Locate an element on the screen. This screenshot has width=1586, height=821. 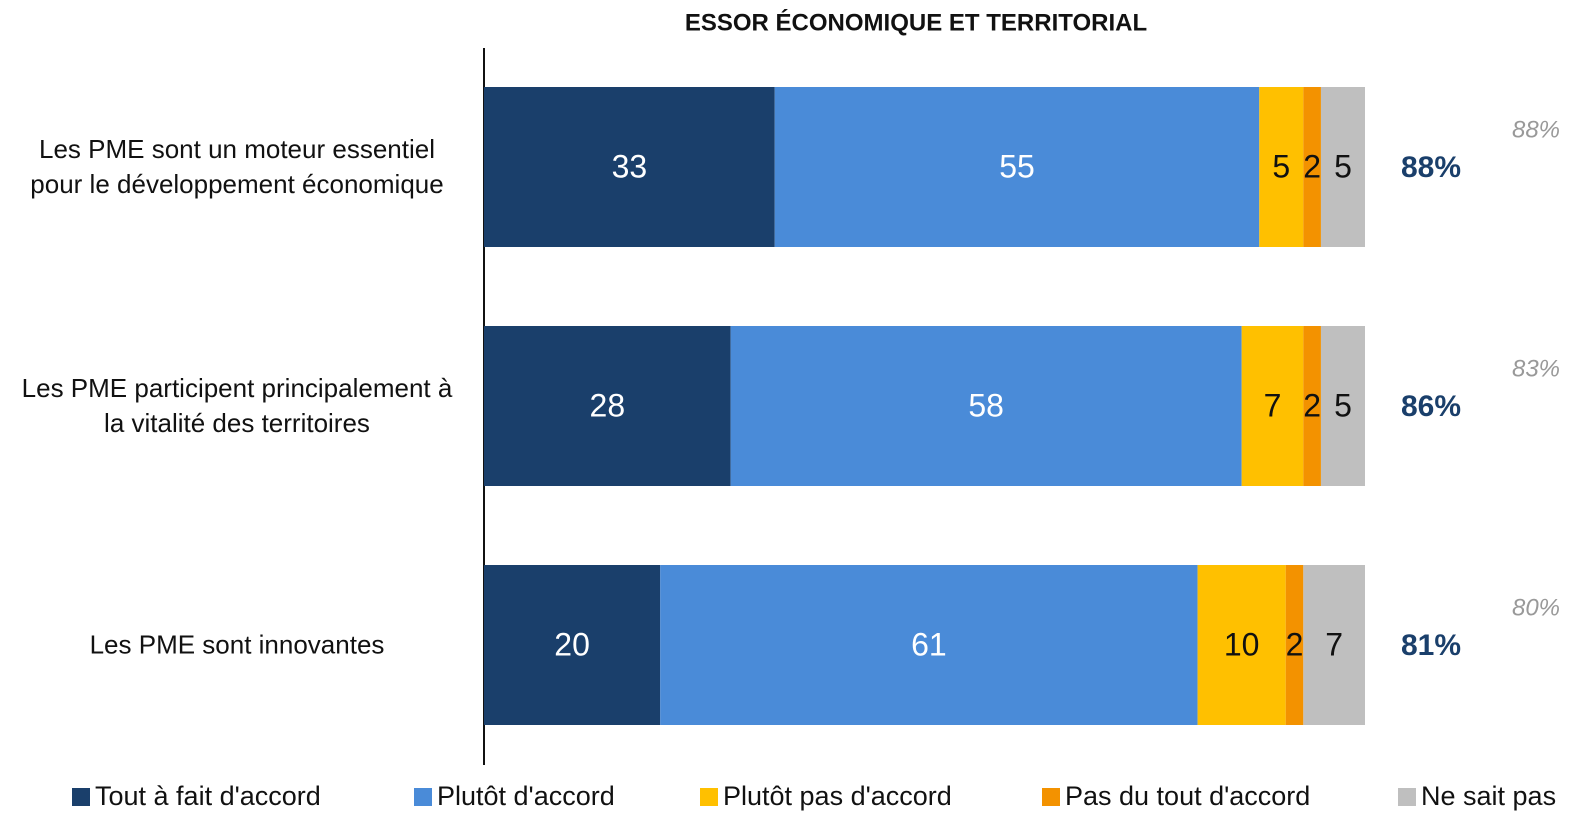
total-label: 88% is located at coordinates (1431, 167).